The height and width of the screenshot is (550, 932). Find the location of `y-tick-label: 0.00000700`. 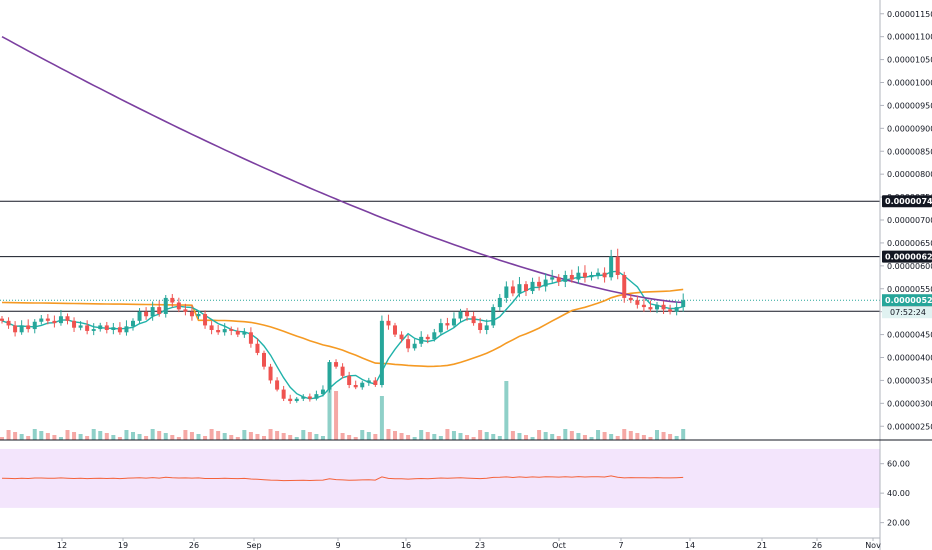

y-tick-label: 0.00000700 is located at coordinates (909, 220).